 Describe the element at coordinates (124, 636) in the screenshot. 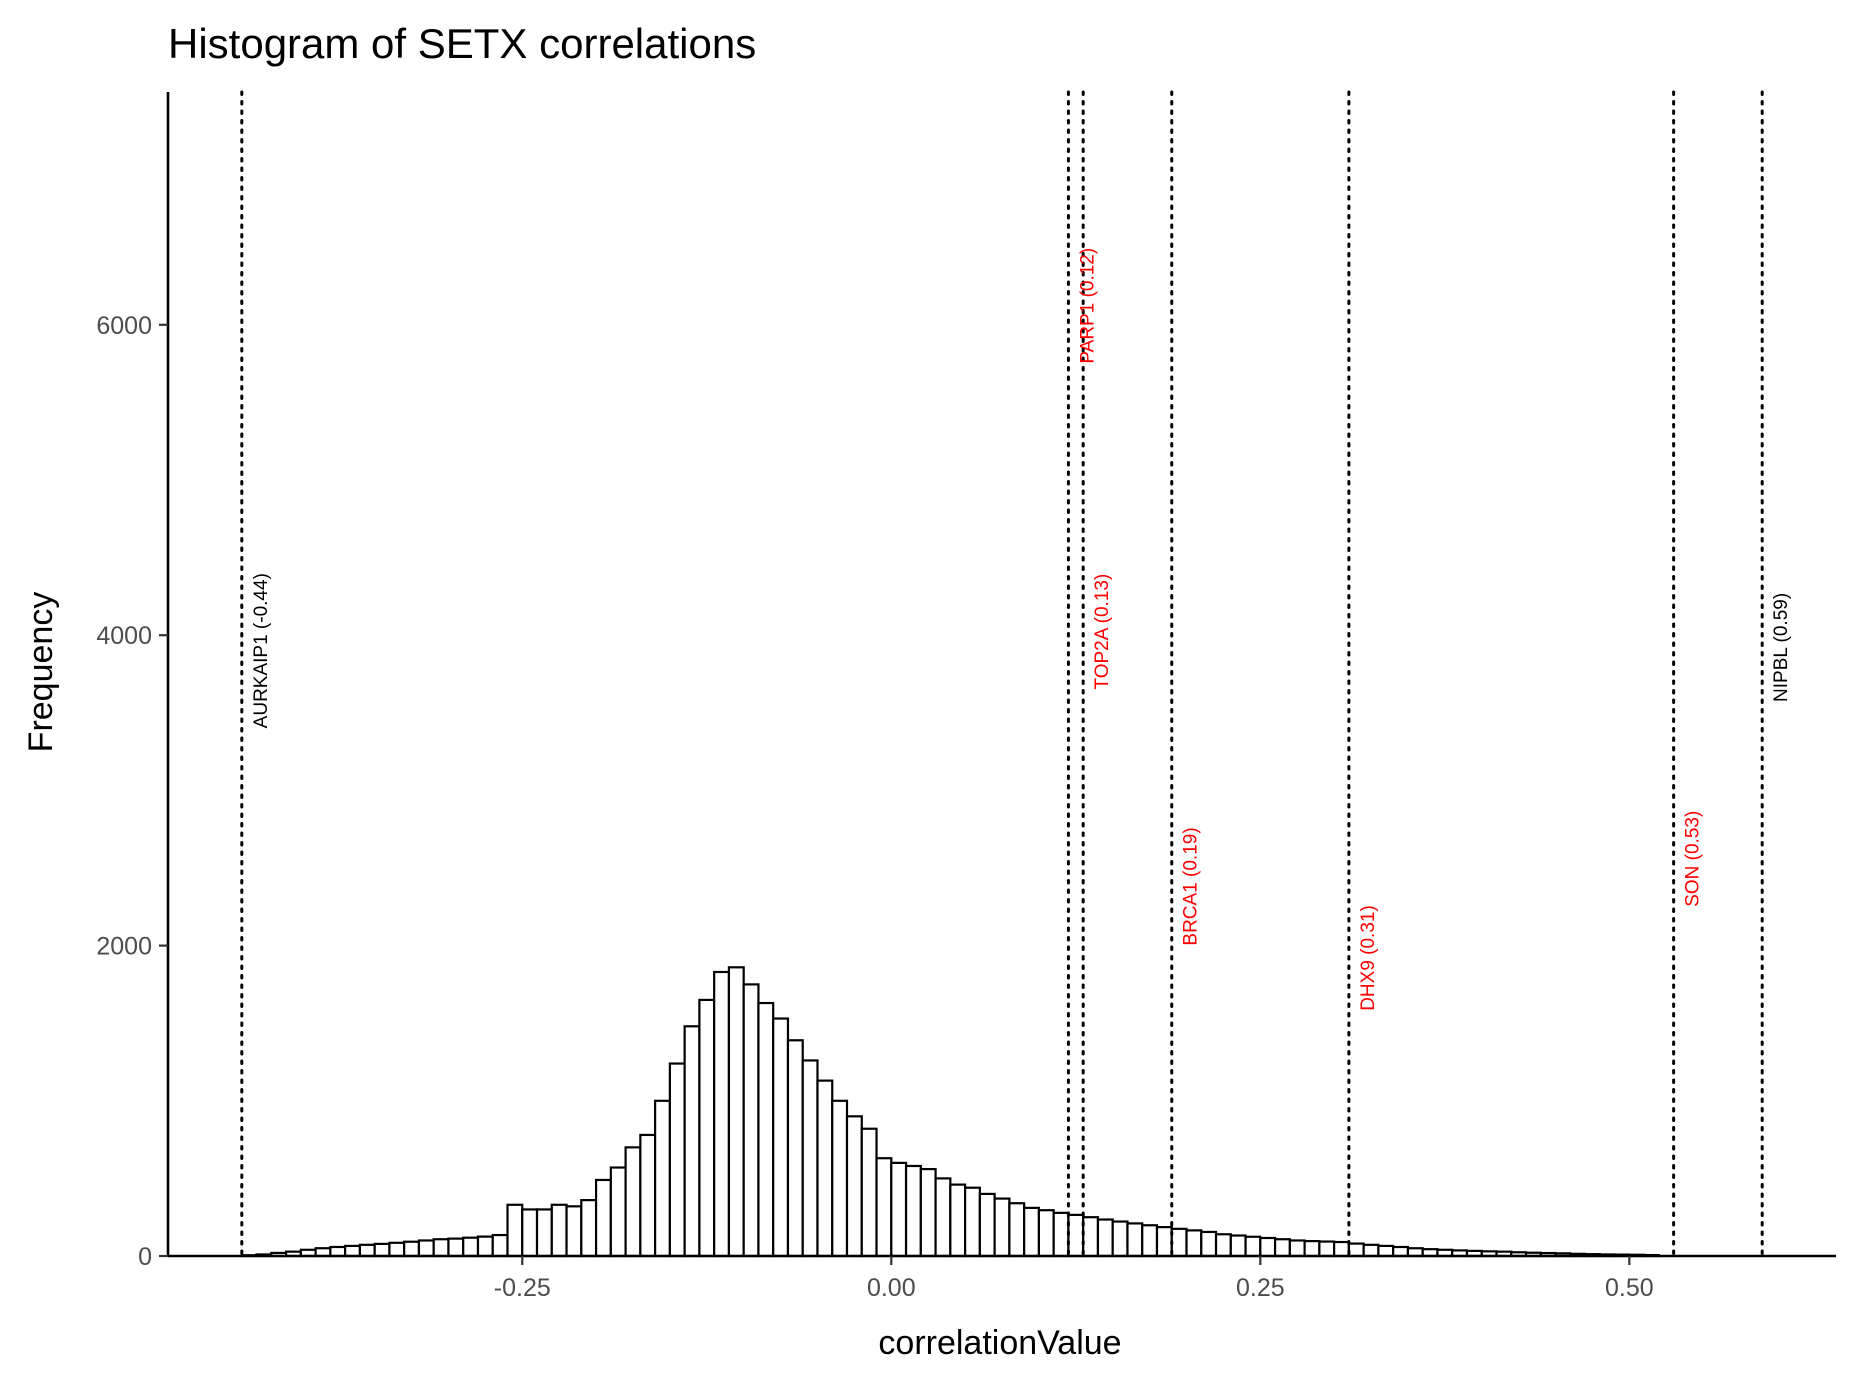

I see `y-tick-label: 4000` at that location.